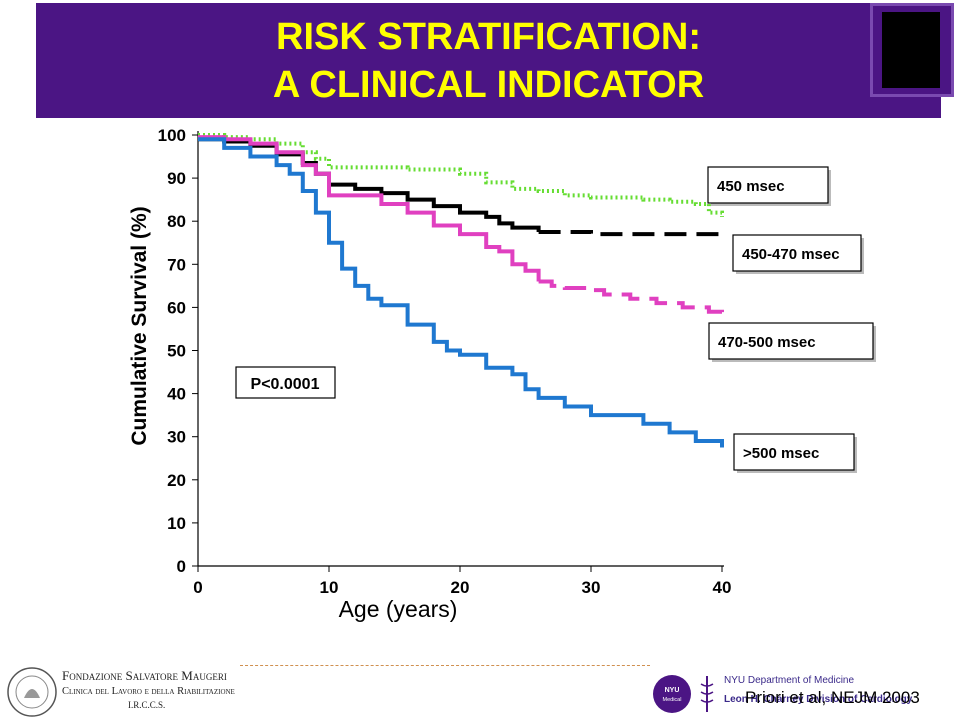 Image resolution: width=960 pixels, height=720 pixels. I want to click on x-tick-label: 40, so click(722, 587).